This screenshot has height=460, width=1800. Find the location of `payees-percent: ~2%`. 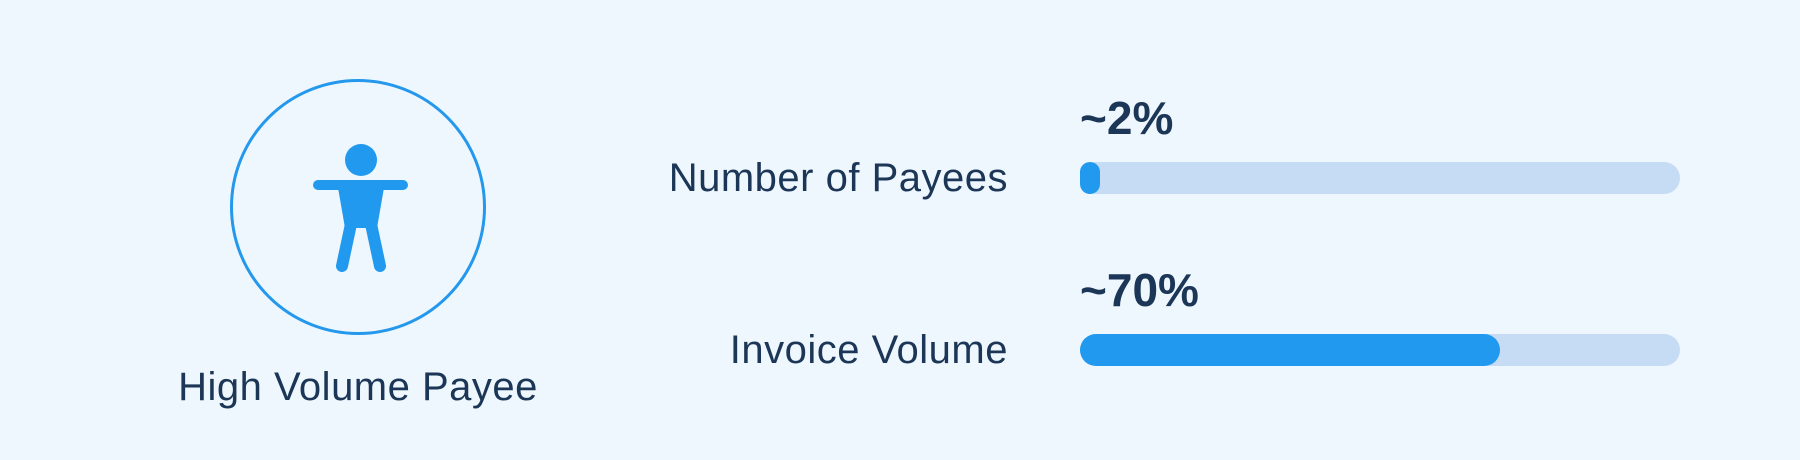

payees-percent: ~2% is located at coordinates (1127, 118).